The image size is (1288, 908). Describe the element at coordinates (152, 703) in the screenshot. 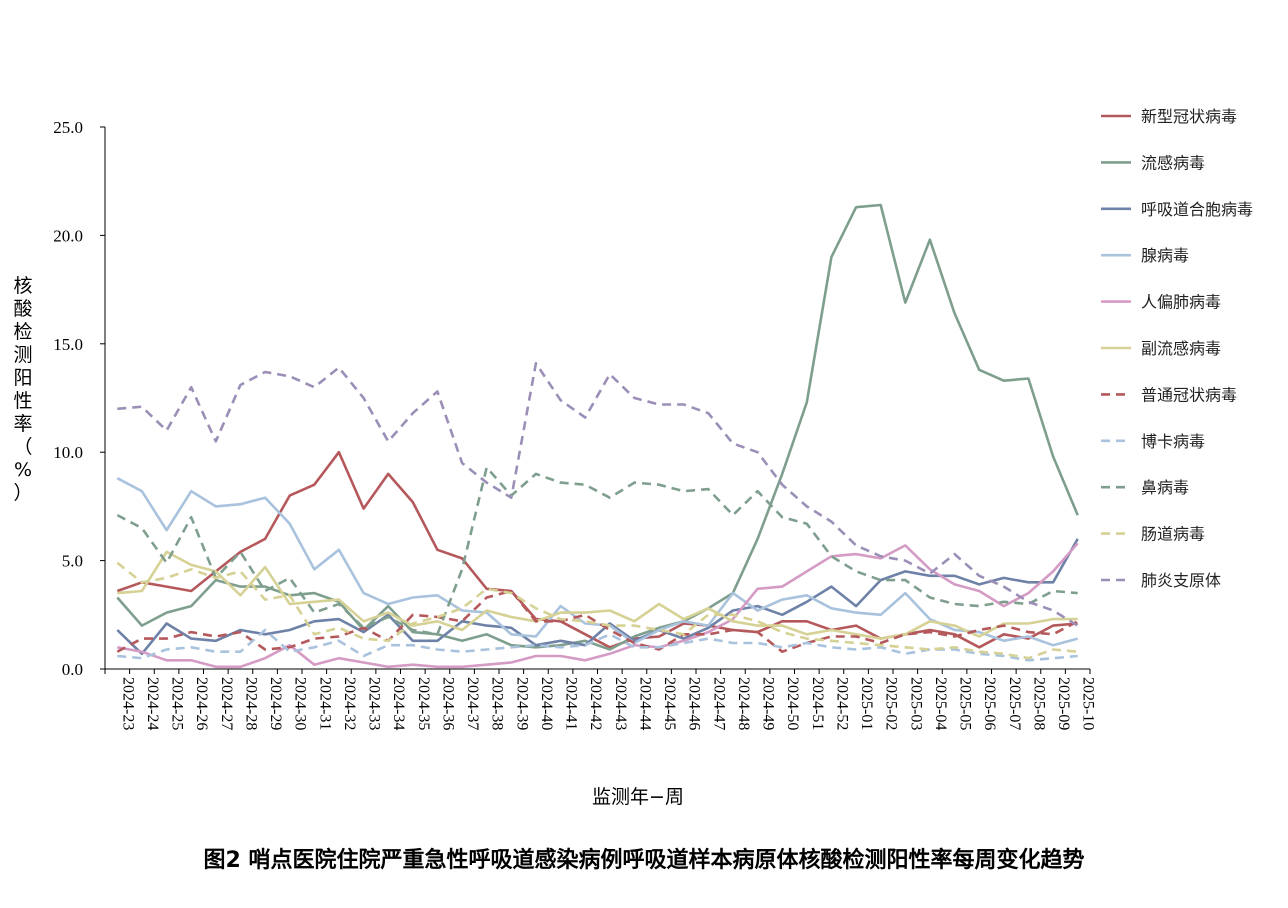

I see `x-tick-label: 2024-24` at that location.